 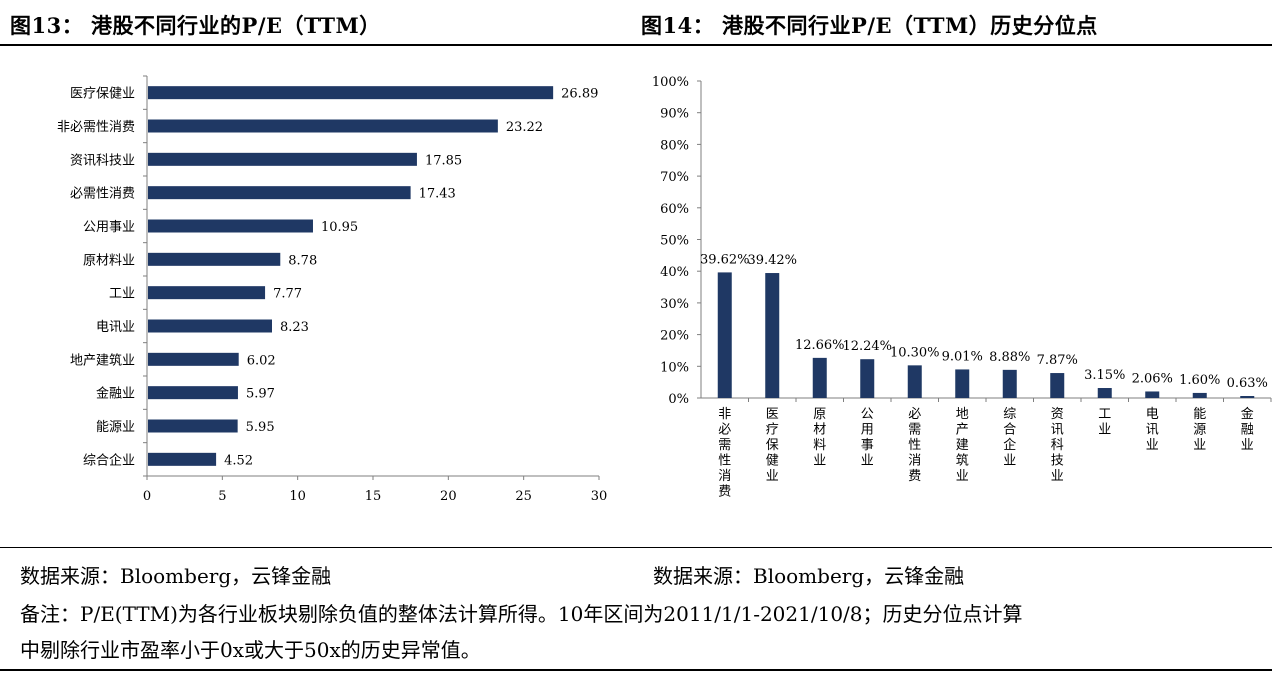 What do you see at coordinates (678, 399) in the screenshot?
I see `y-tick-label: 0%` at bounding box center [678, 399].